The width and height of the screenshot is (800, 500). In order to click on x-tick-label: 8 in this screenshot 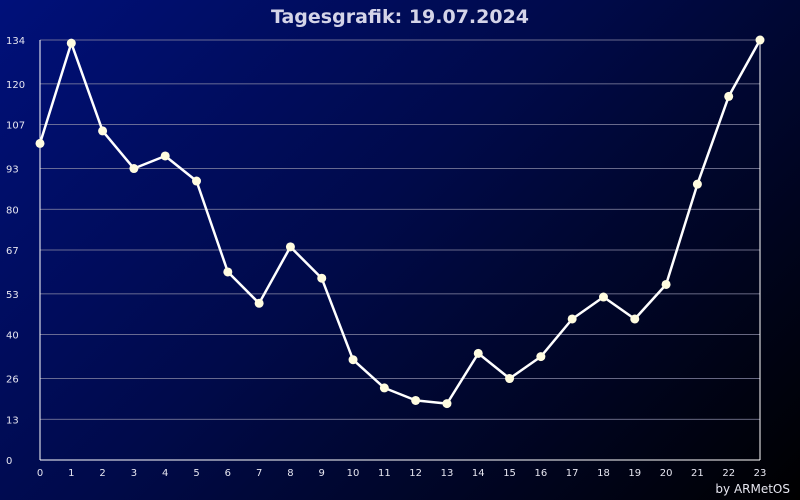, I will do `click(290, 473)`.